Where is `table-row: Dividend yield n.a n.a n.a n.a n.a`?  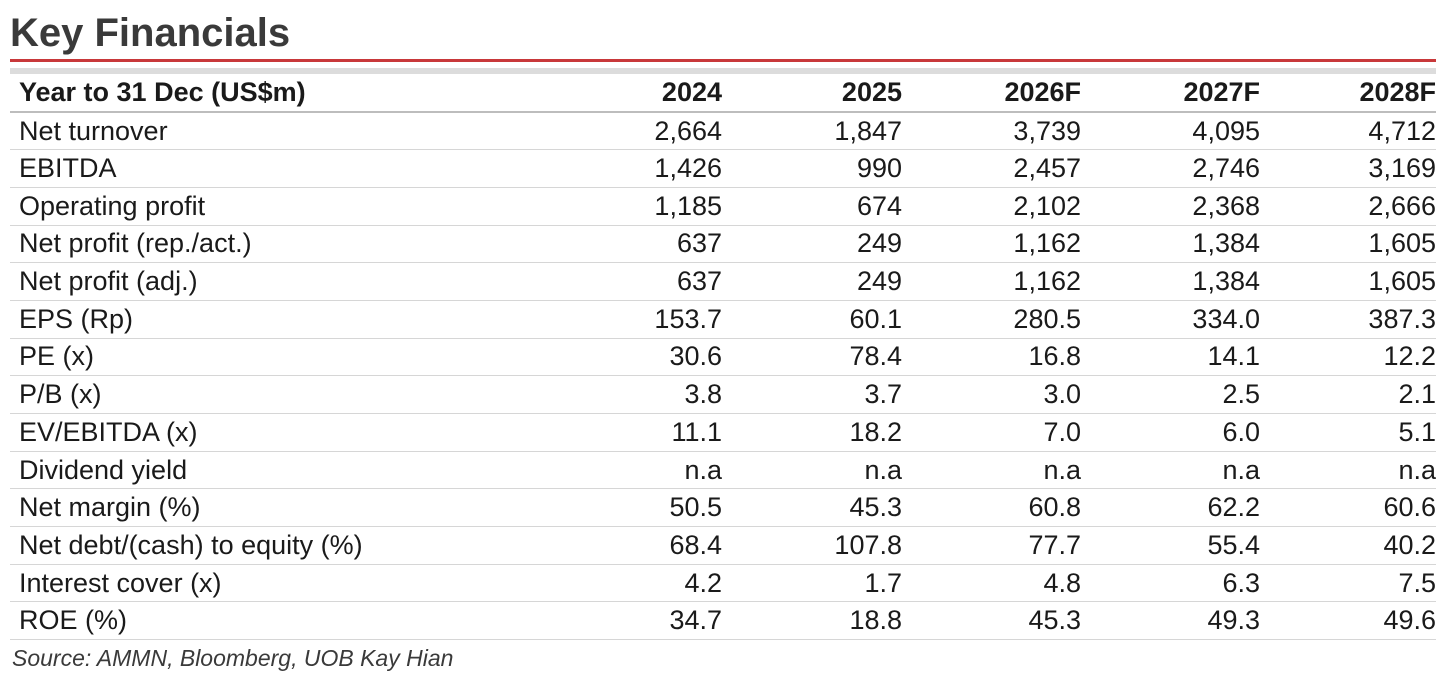
table-row: Dividend yield n.a n.a n.a n.a n.a is located at coordinates (723, 470).